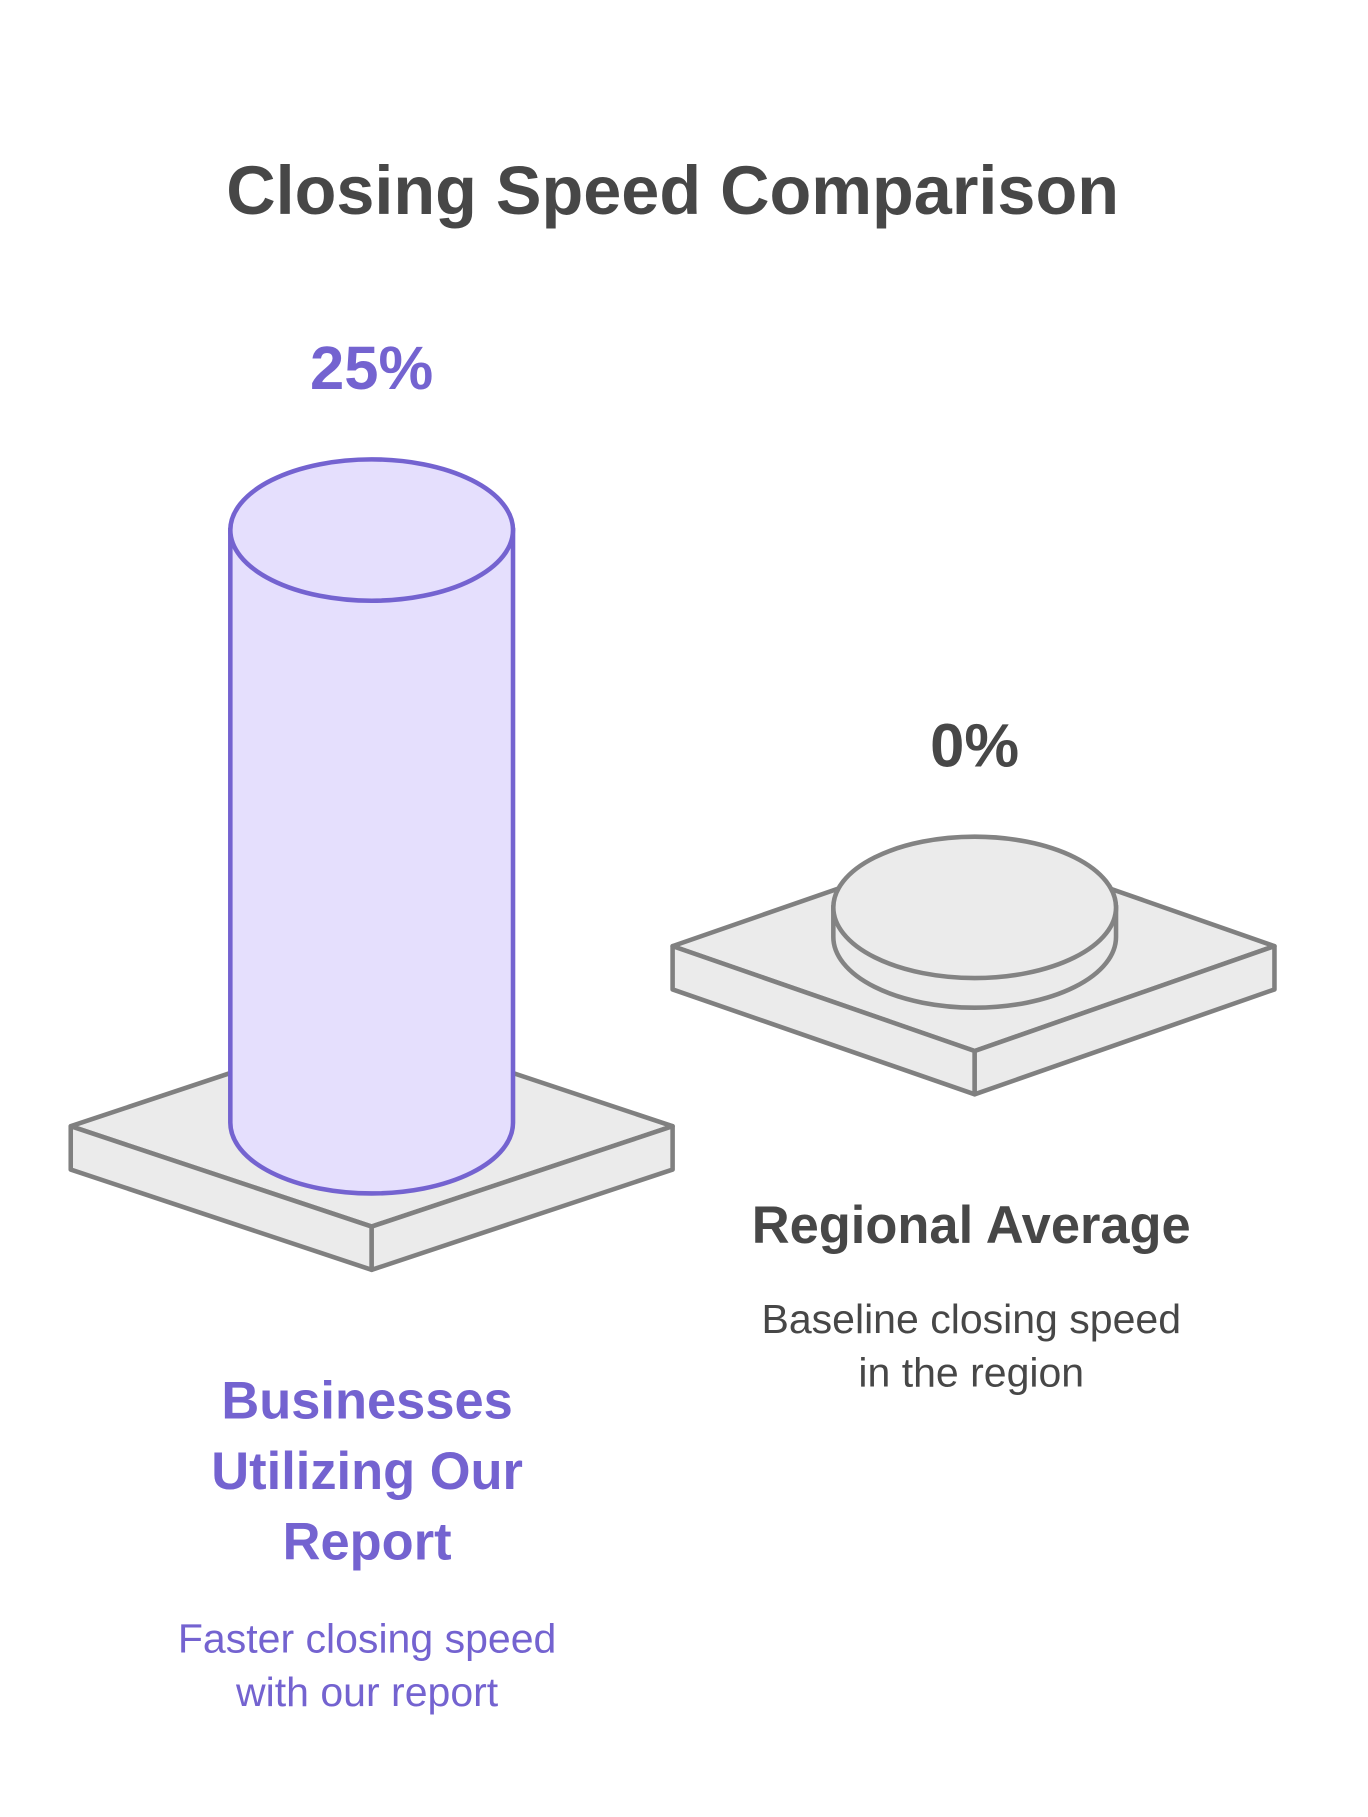 This screenshot has height=1817, width=1368. Describe the element at coordinates (367, 1471) in the screenshot. I see `category-label: Businesses Utilizing Our Report` at that location.